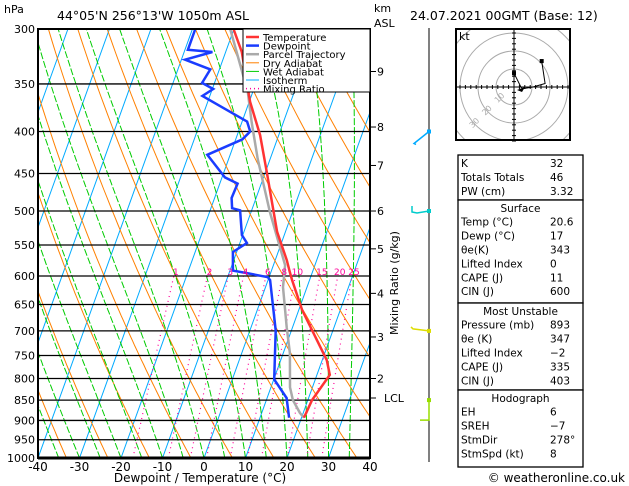  What do you see at coordinates (557, 354) in the screenshot?
I see `table-row-value: −2` at bounding box center [557, 354].